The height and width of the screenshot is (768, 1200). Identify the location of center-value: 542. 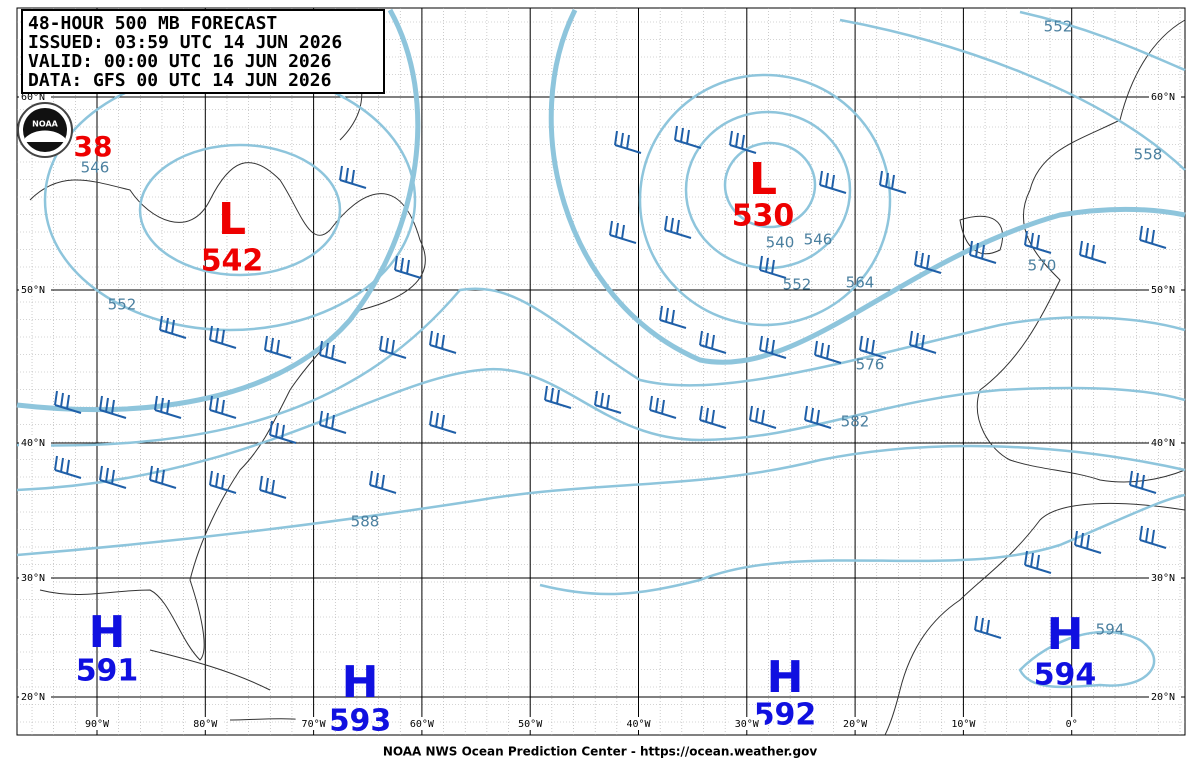
(232, 261).